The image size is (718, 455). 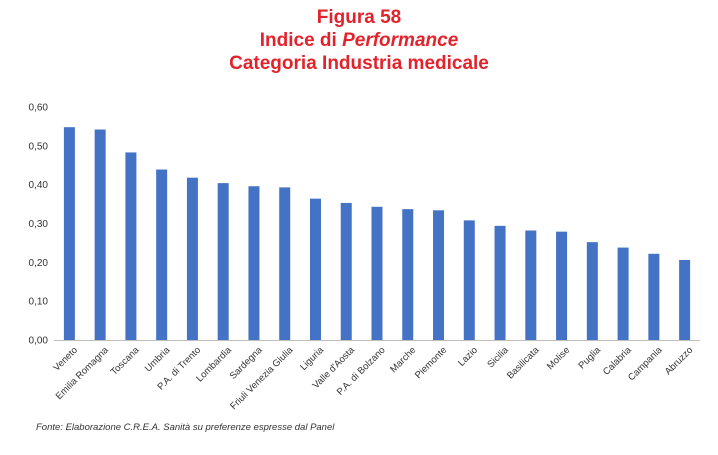 I want to click on x-tick-label: Emilia Romagna, so click(x=83, y=373).